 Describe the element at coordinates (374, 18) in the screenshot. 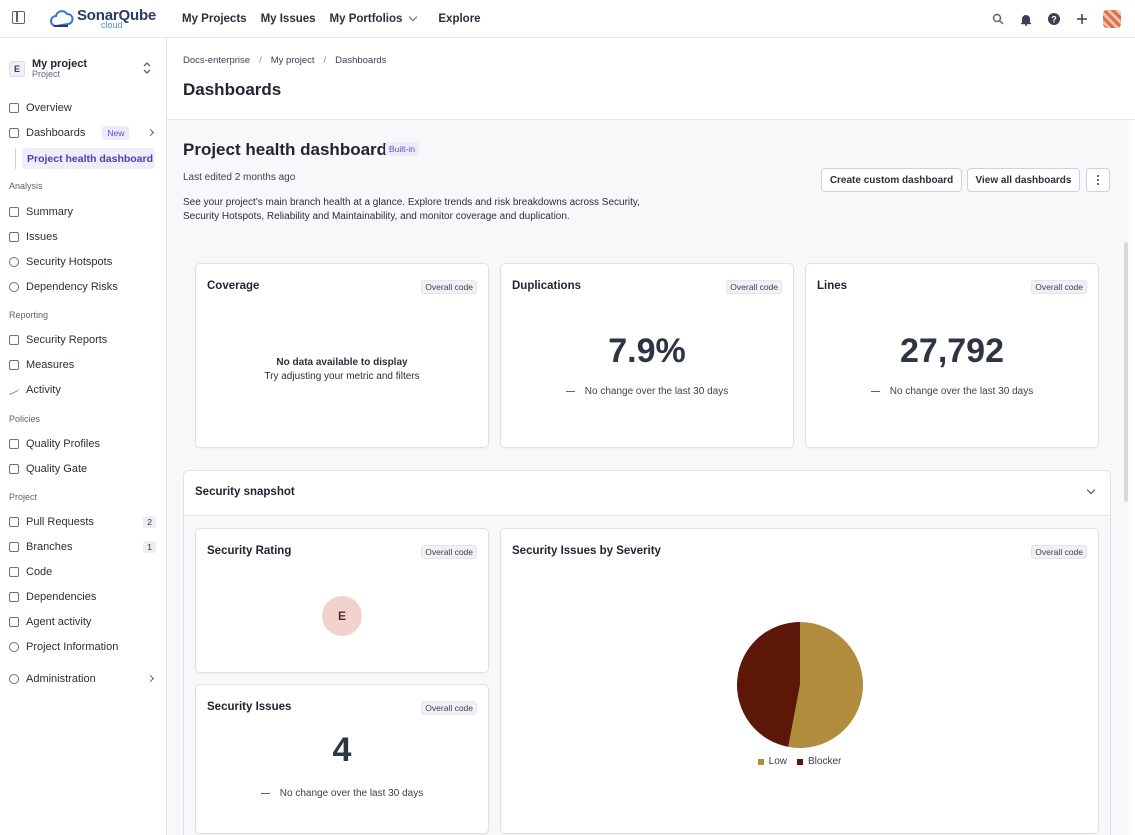

I see `nav-my-portfolios: My Portfolios` at that location.